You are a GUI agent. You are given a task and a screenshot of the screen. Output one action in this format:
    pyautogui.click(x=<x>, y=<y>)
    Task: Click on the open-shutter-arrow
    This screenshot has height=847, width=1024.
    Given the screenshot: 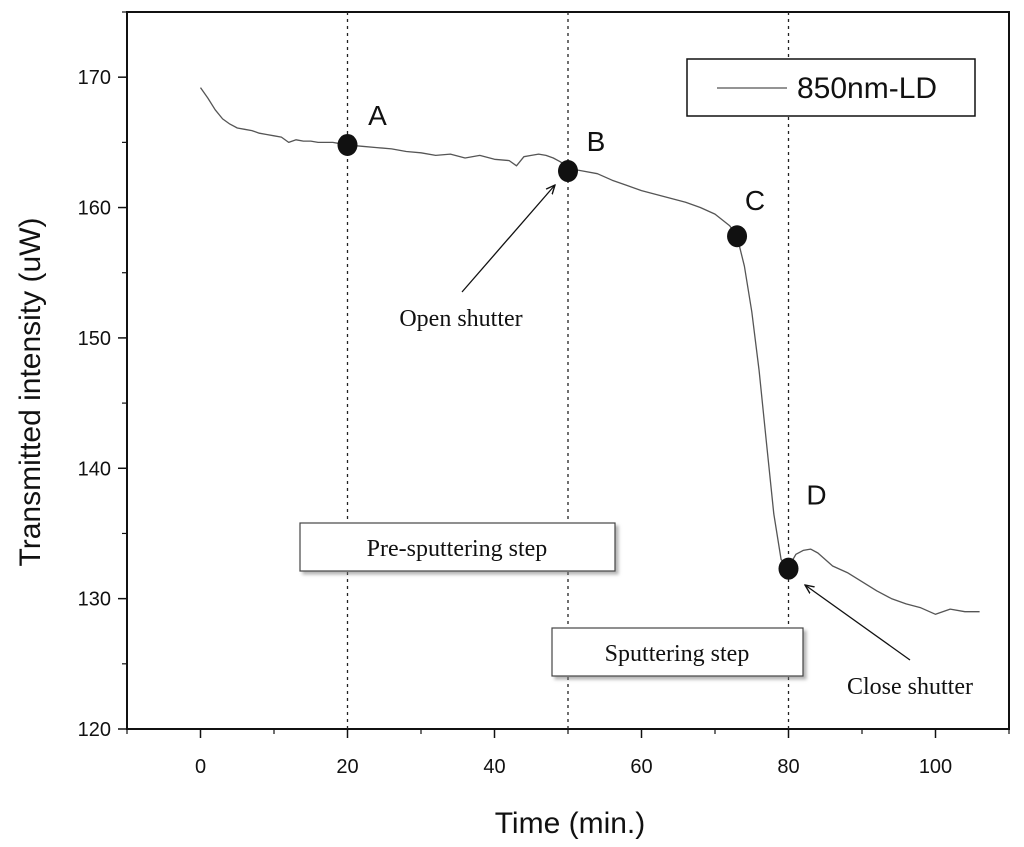 What is the action you would take?
    pyautogui.click(x=508, y=239)
    